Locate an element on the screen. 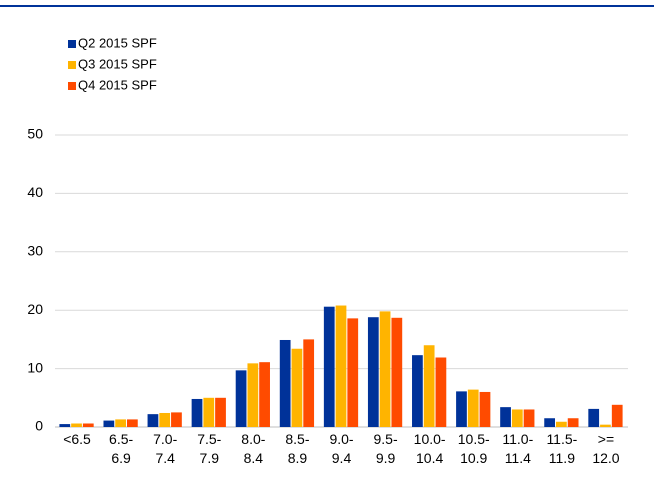  y-tick-label: 20 is located at coordinates (35, 309).